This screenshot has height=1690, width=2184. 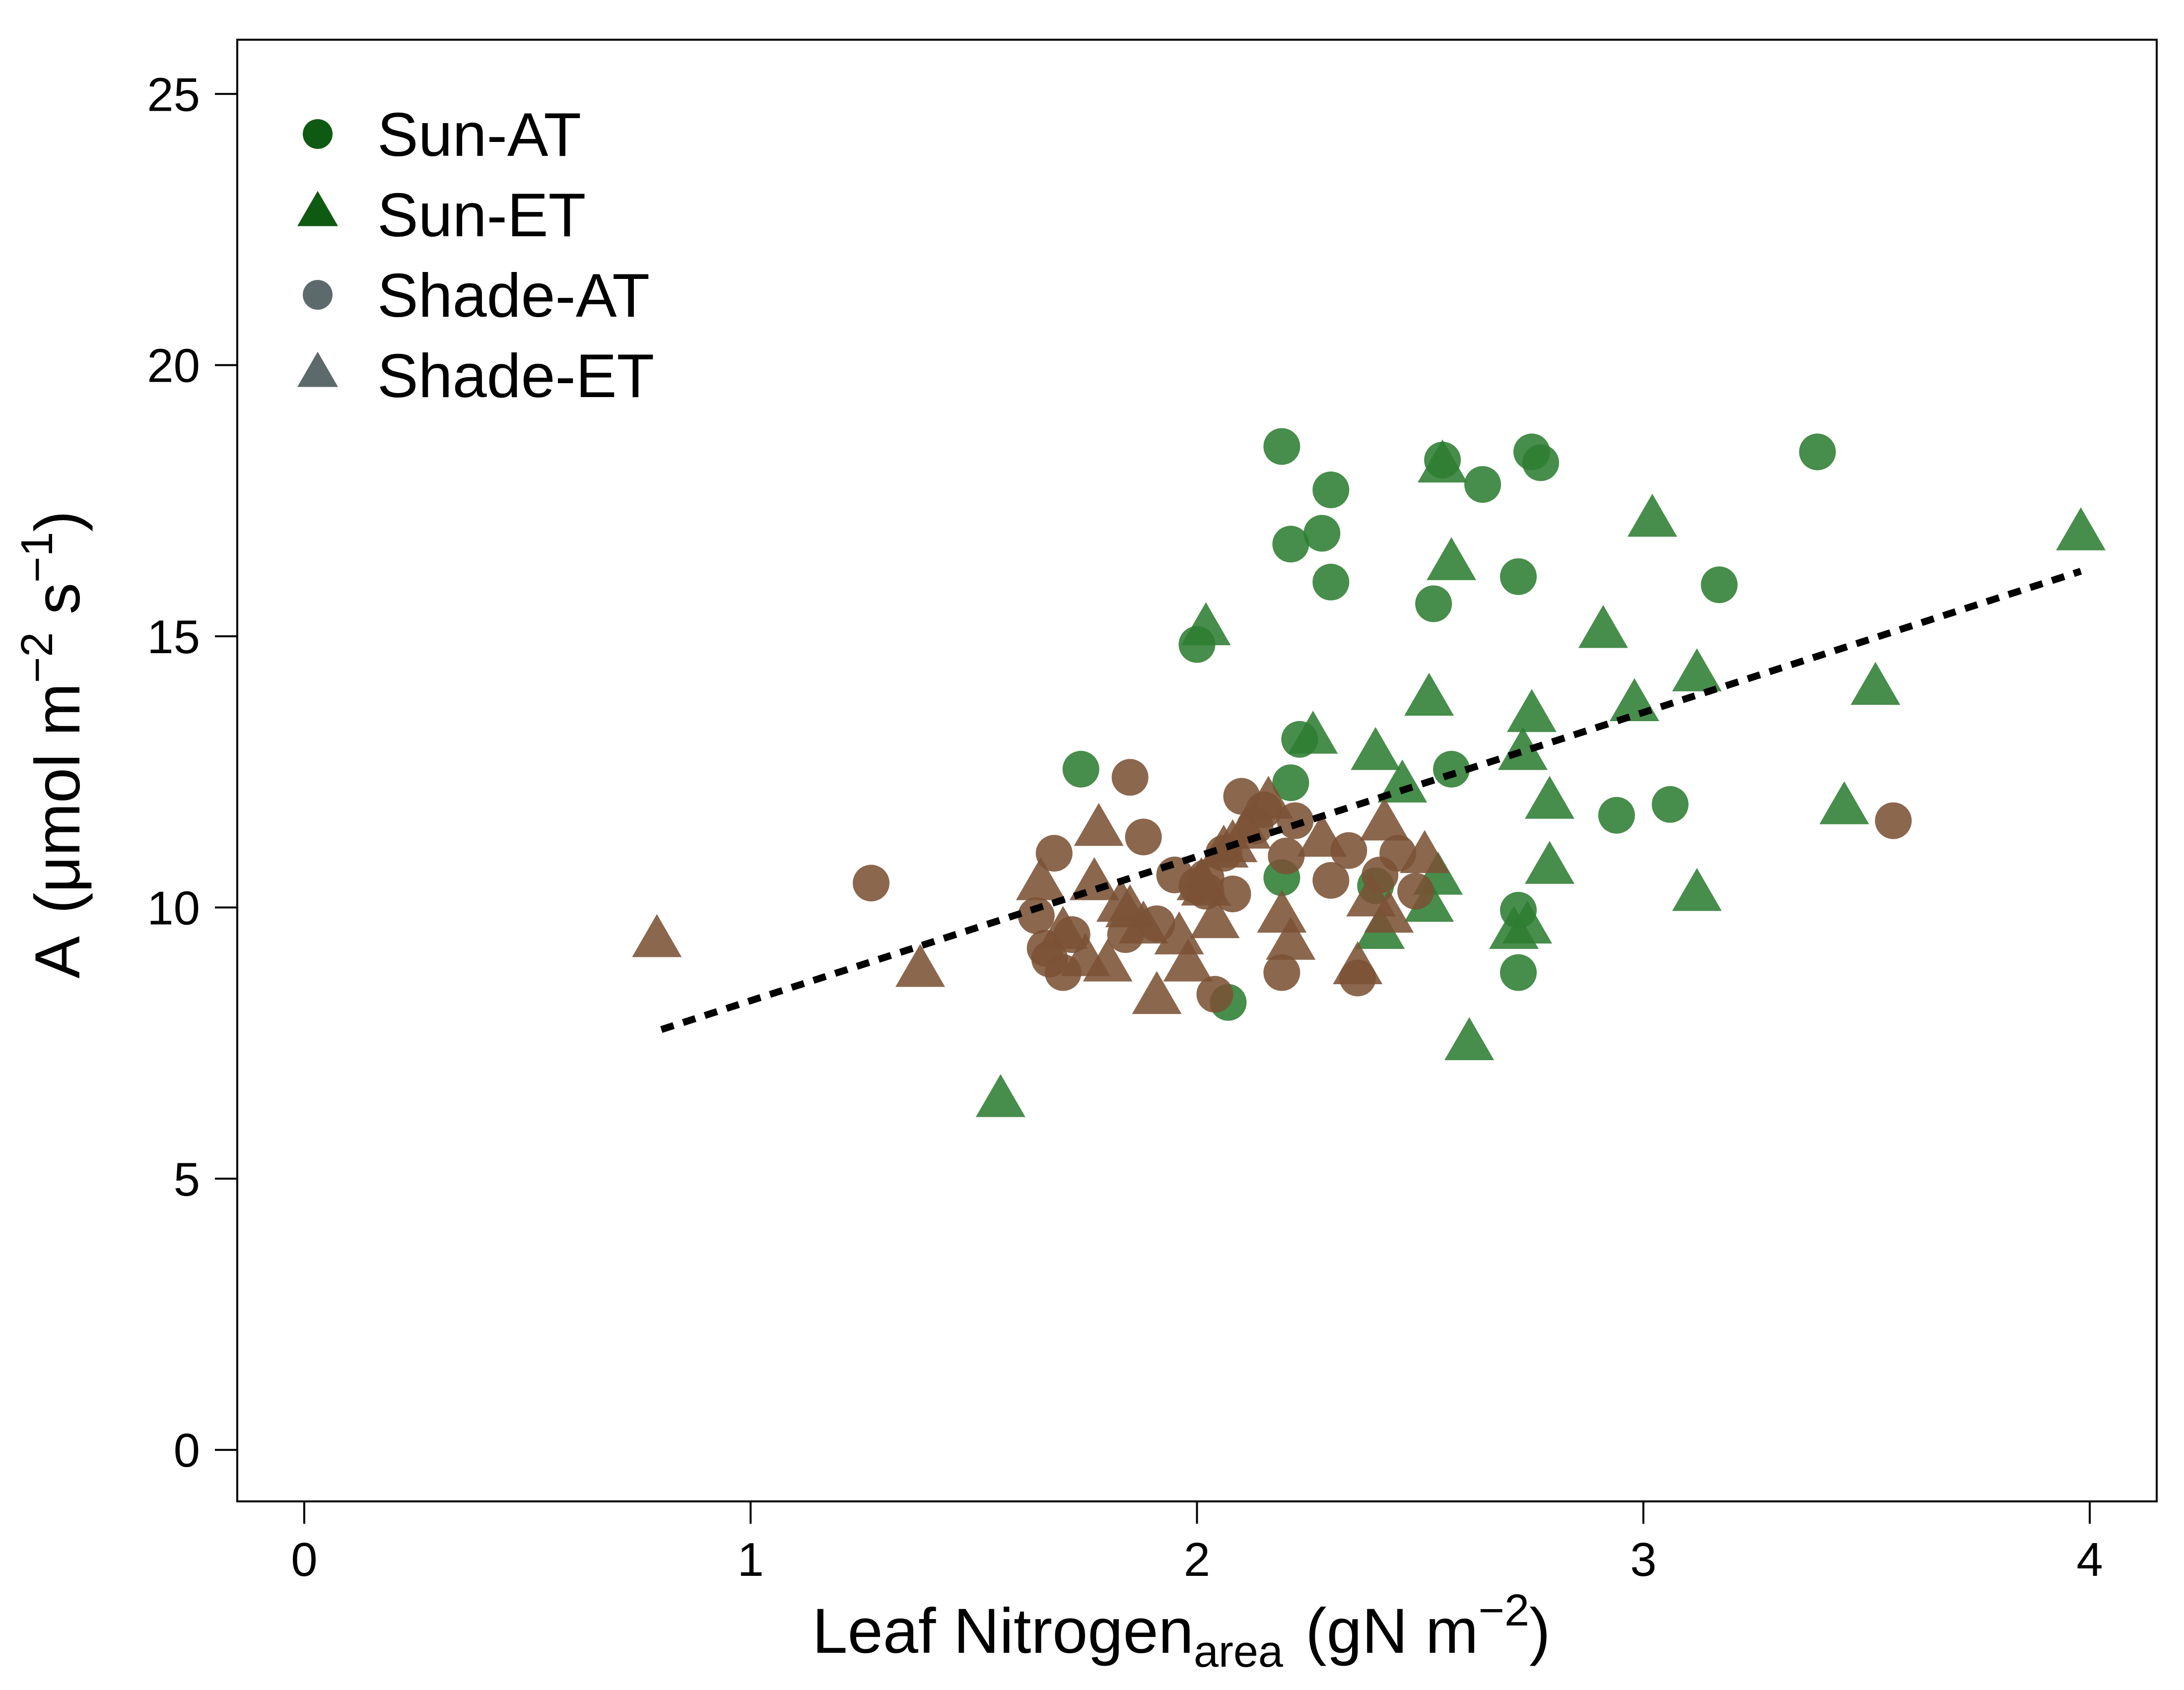 I want to click on x-tick-label: 3, so click(x=1643, y=1560).